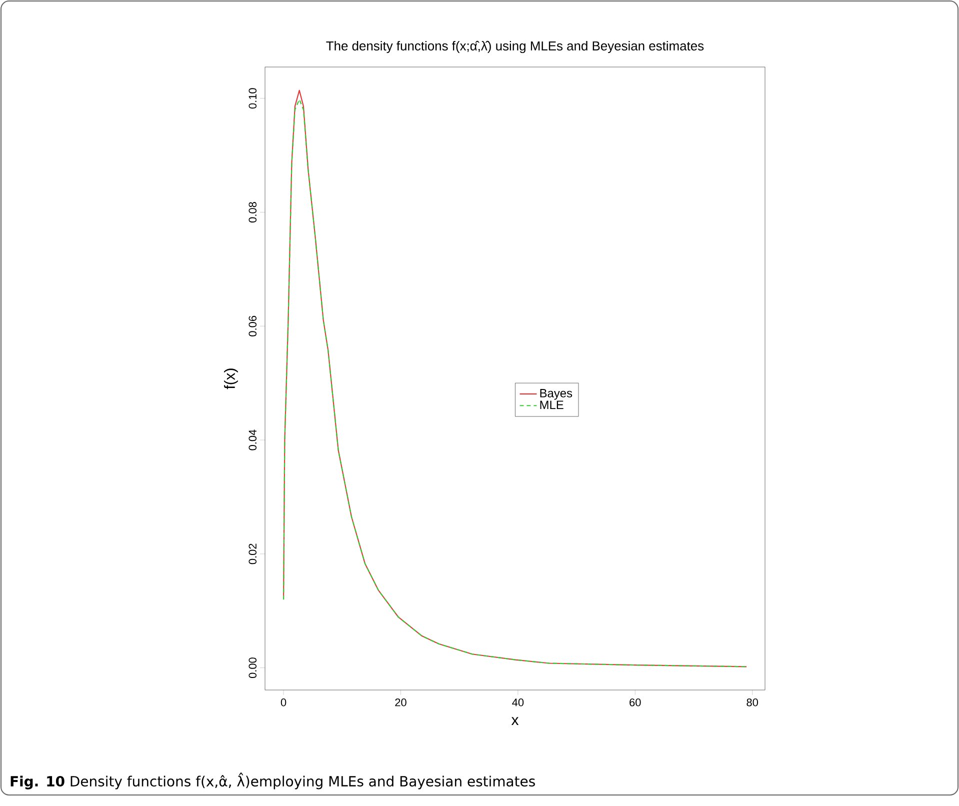  Describe the element at coordinates (518, 702) in the screenshot. I see `x-tick-label: 40` at that location.